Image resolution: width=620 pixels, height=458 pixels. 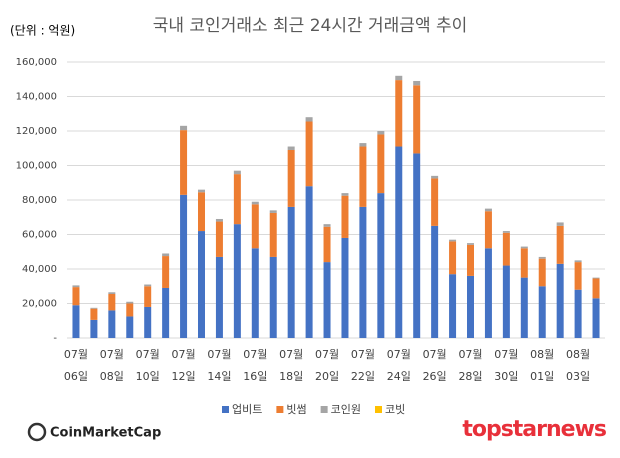 I want to click on y-tick-label: -, so click(x=55, y=338).